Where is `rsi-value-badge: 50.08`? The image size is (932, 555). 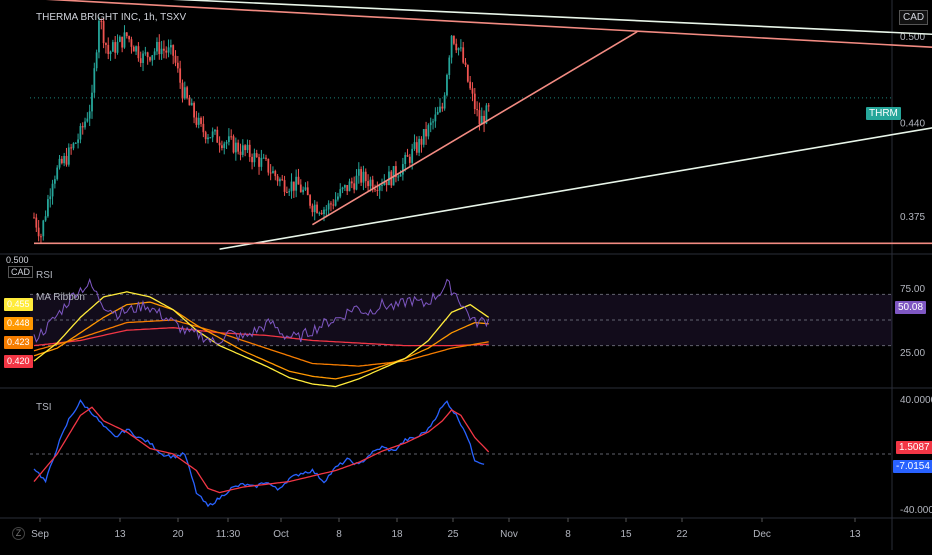
rsi-value-badge: 50.08 is located at coordinates (911, 307).